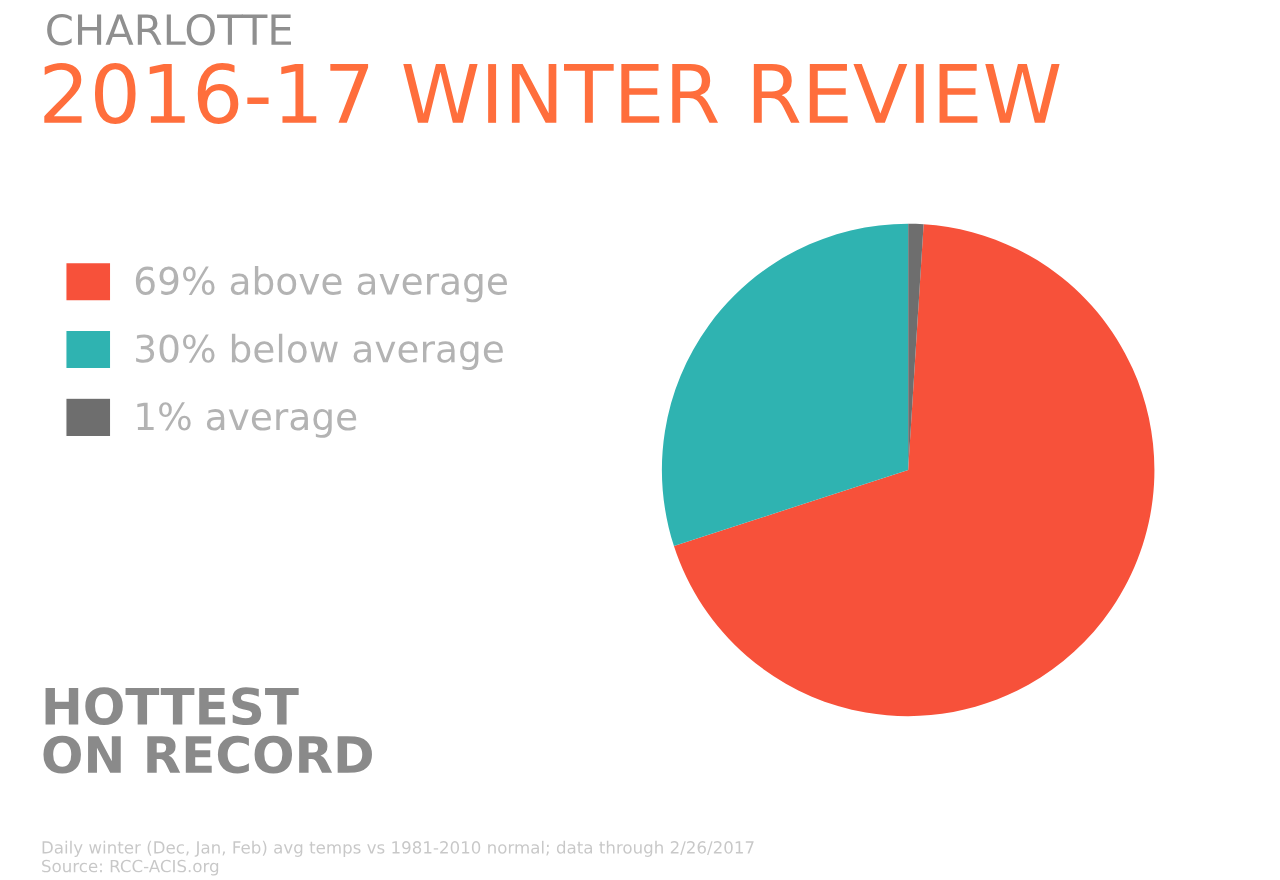  What do you see at coordinates (552, 93) in the screenshot?
I see `chart-title: 2016-17 WINTER REVIEW` at bounding box center [552, 93].